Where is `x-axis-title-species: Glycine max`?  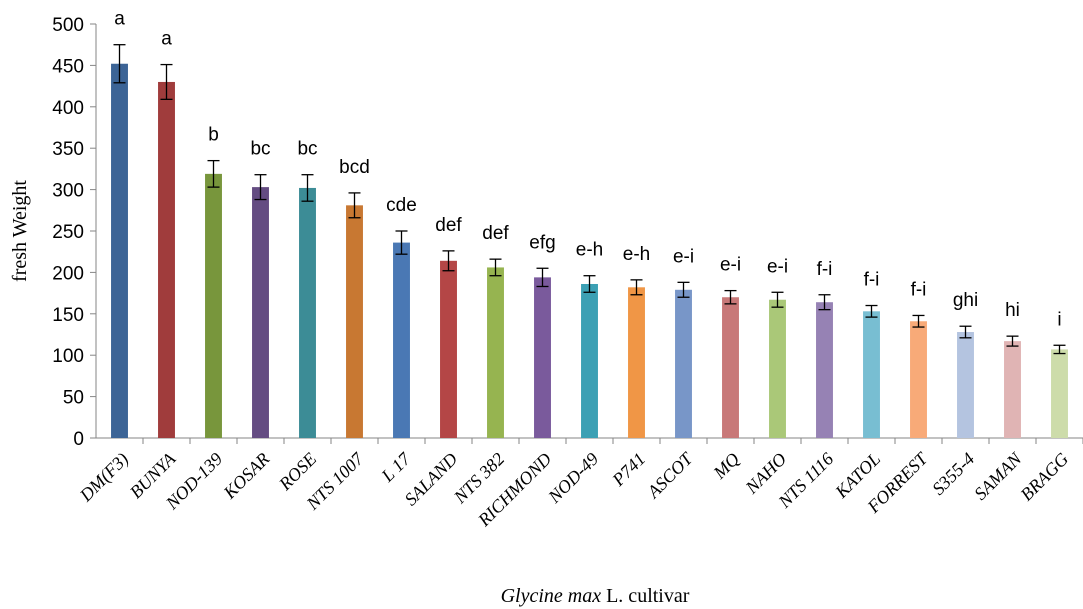
x-axis-title-species: Glycine max is located at coordinates (551, 596).